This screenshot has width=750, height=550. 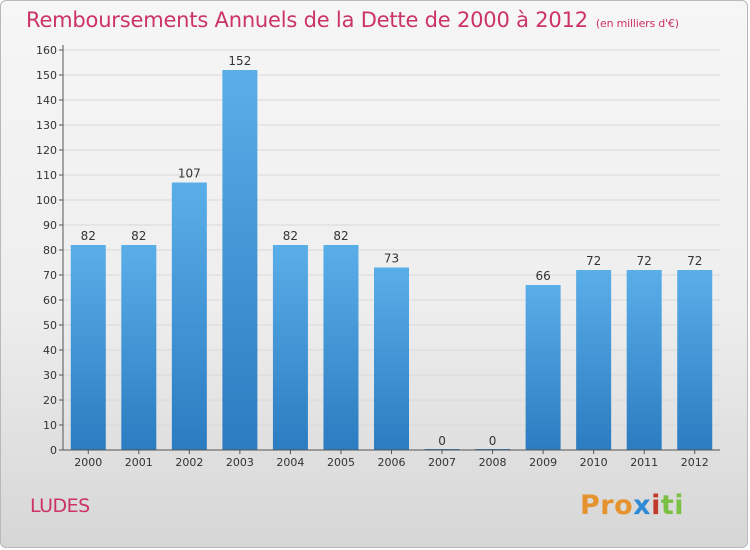 I want to click on y-tick-label: 0, so click(x=53, y=450).